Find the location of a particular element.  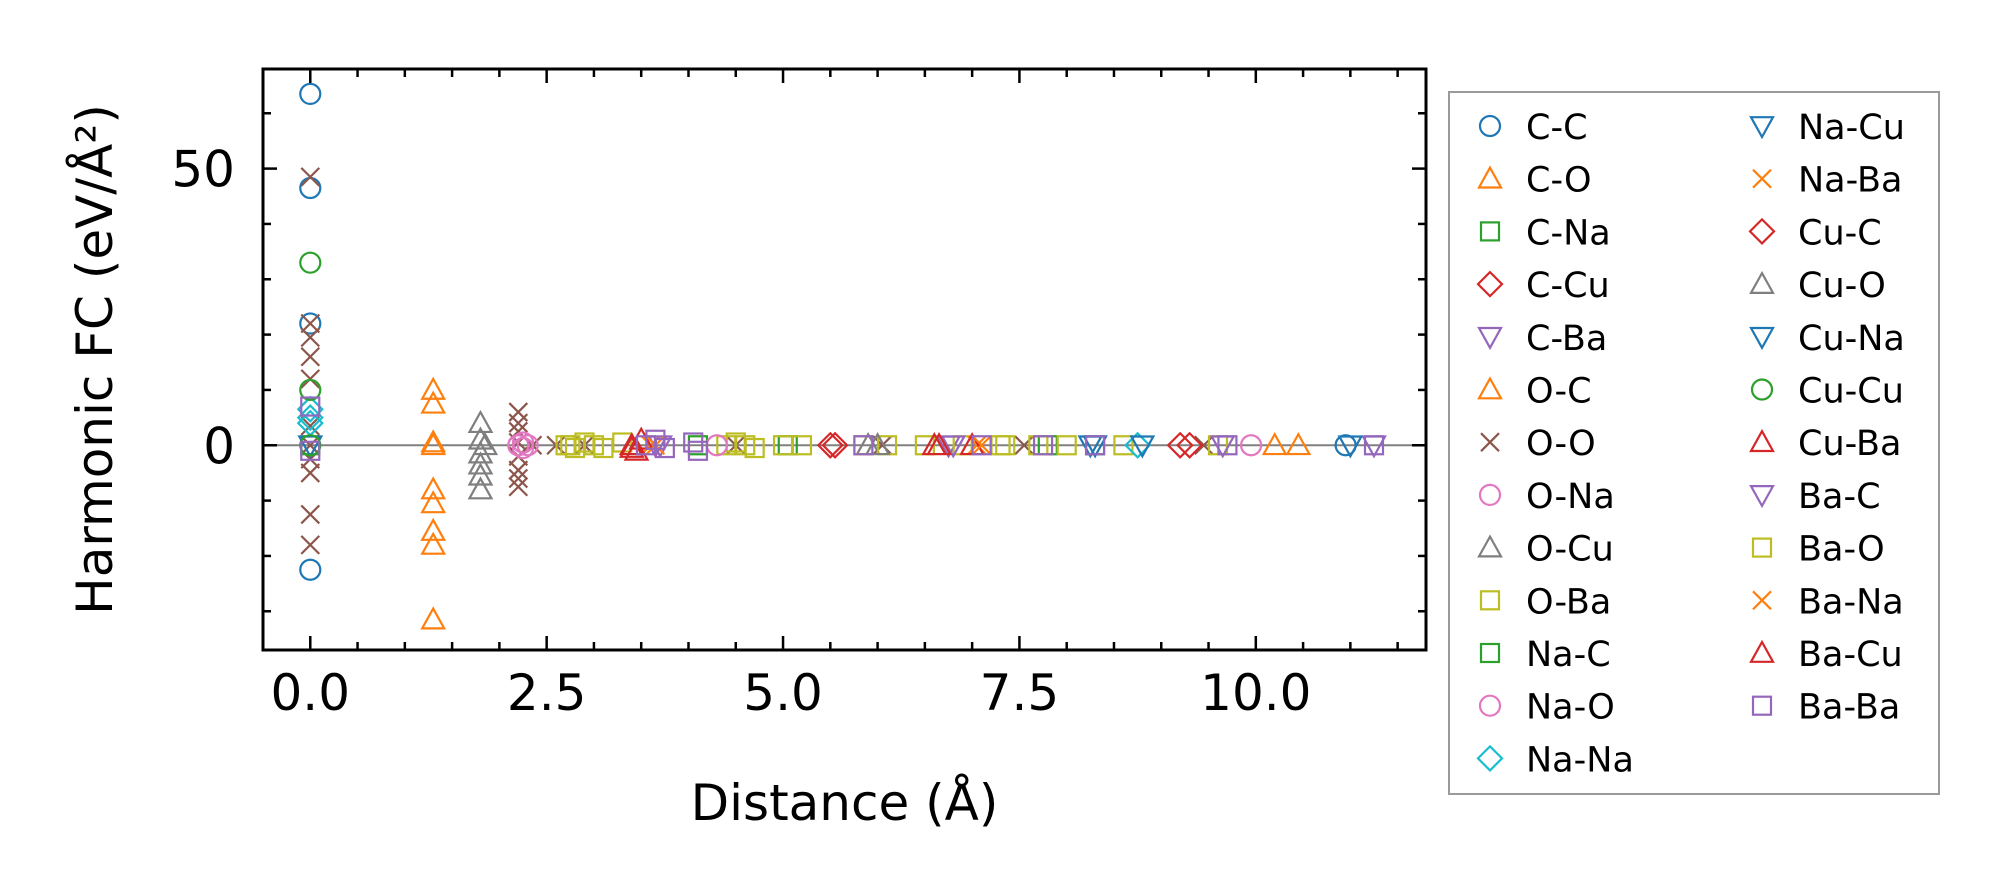

legend-entry-cu-o: Cu-O is located at coordinates (1817, 286).